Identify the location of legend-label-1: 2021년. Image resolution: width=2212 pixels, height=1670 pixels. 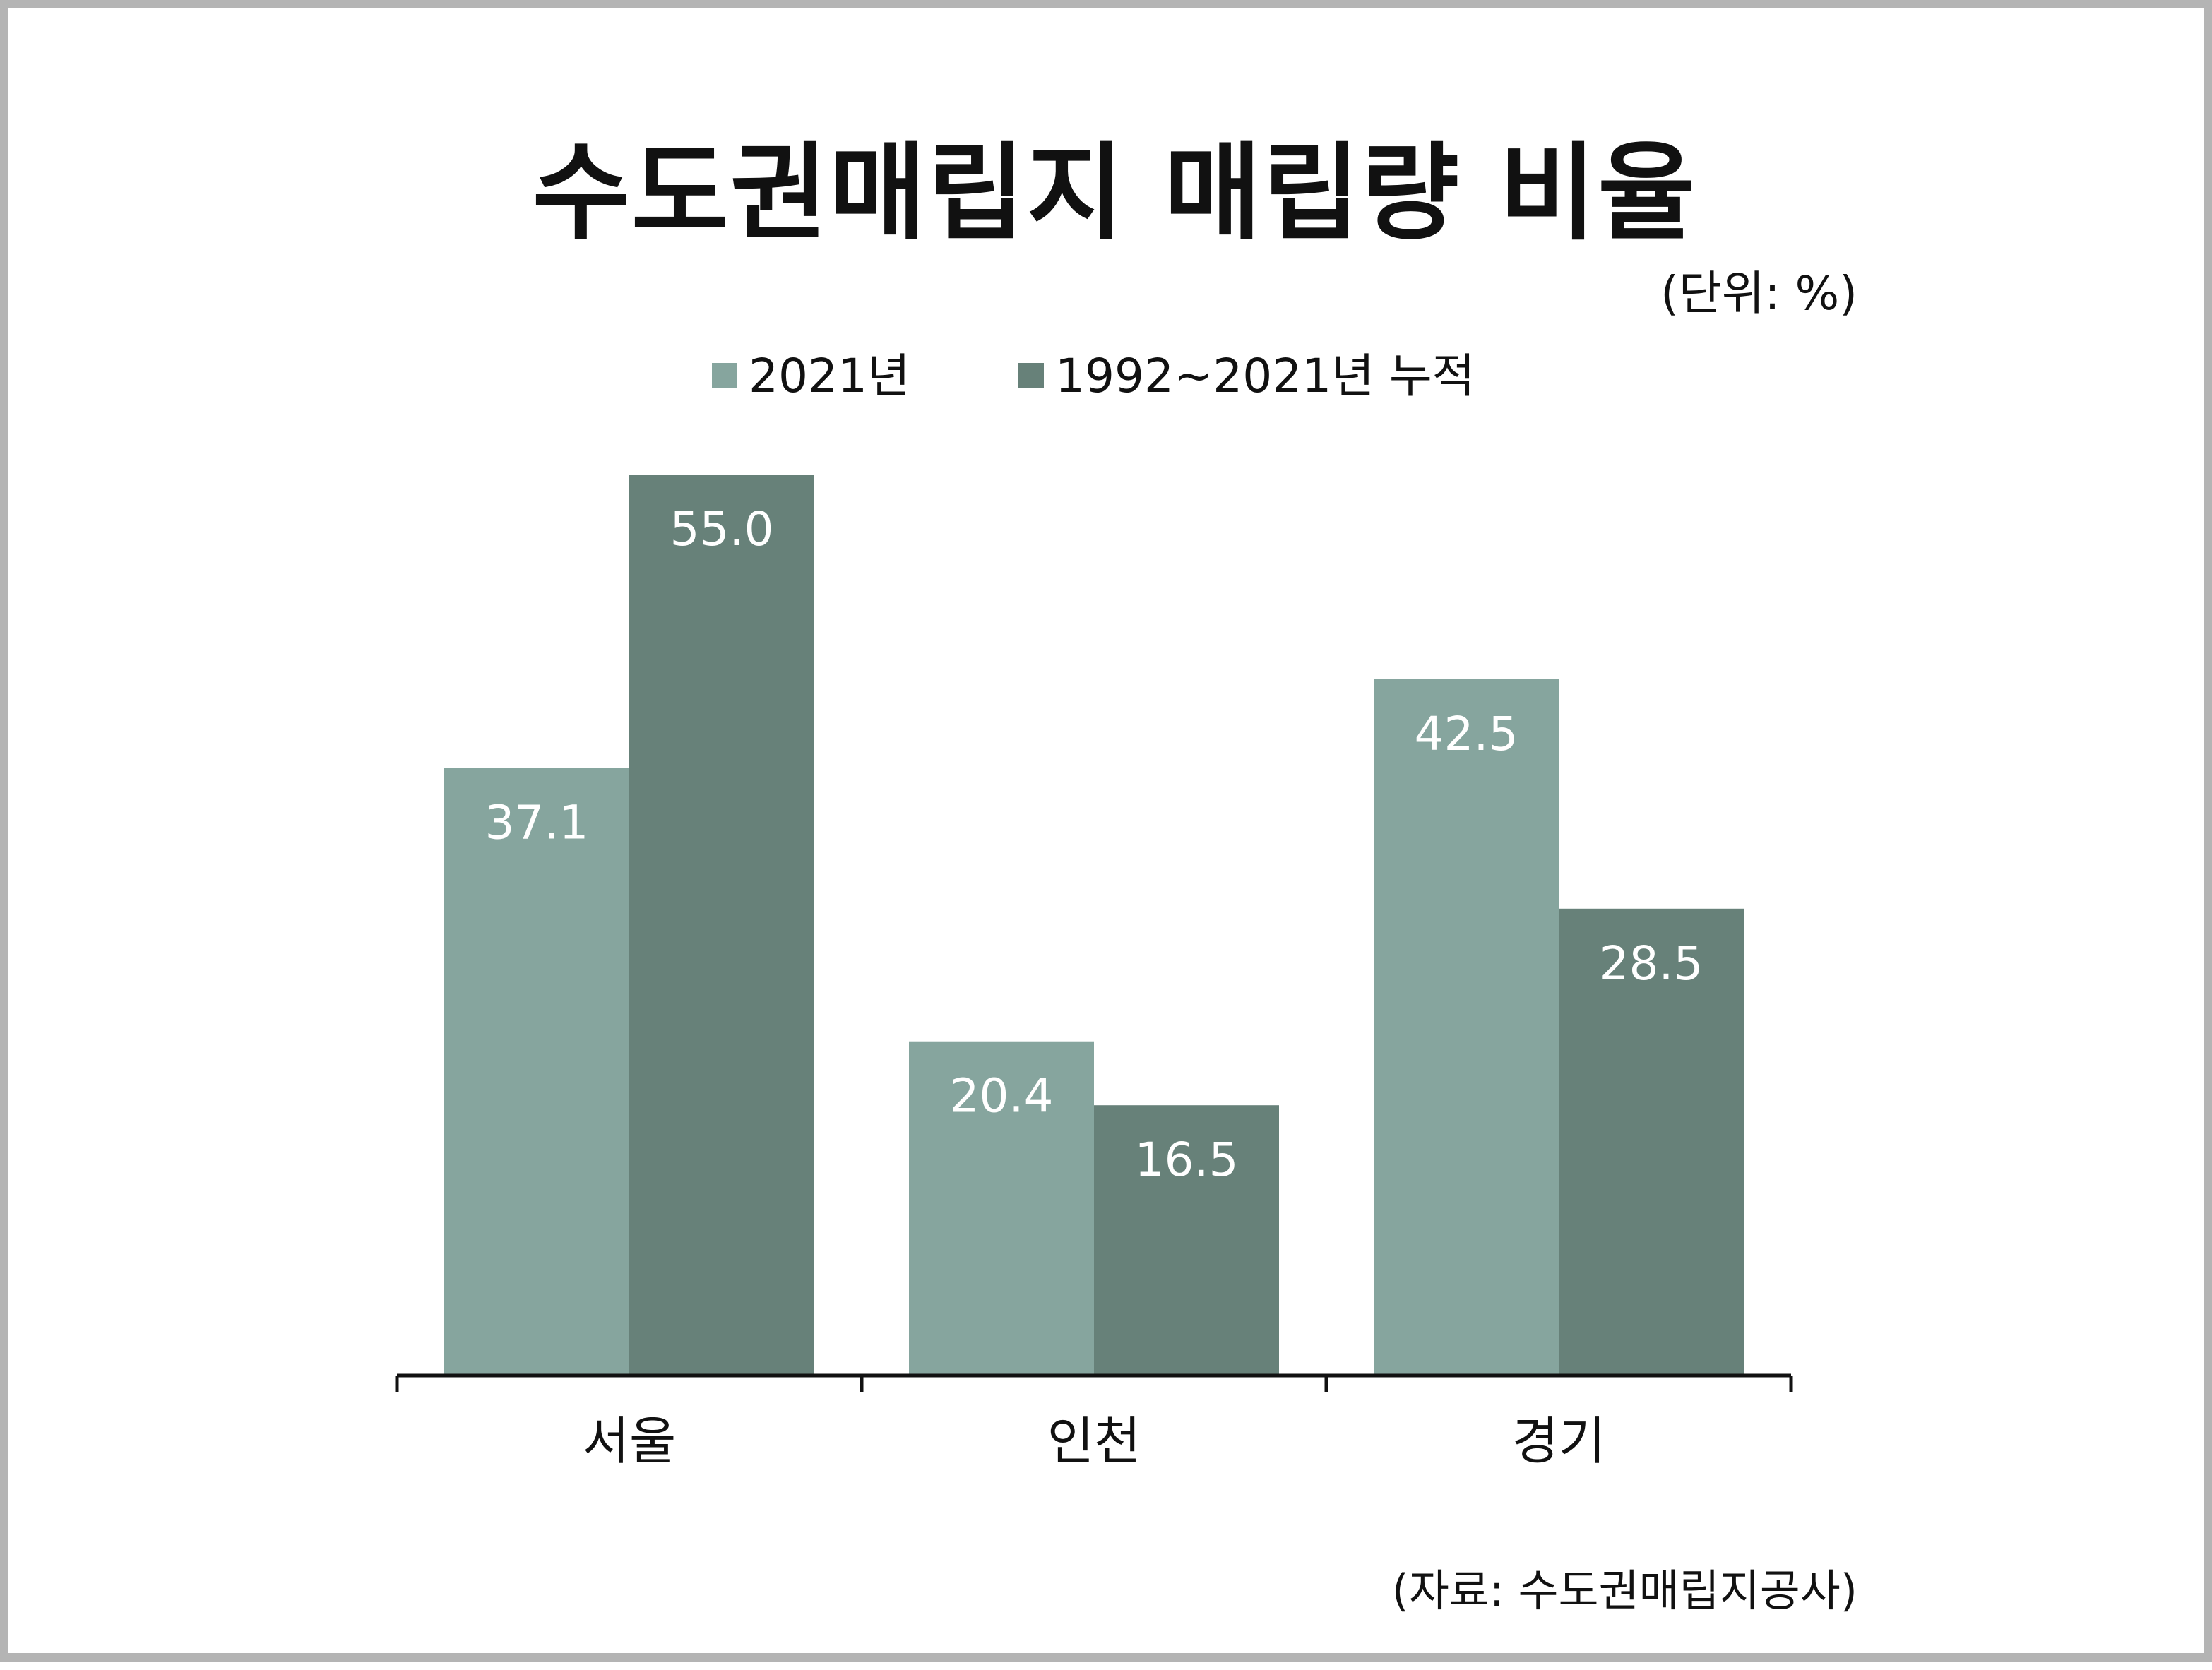
(829, 376).